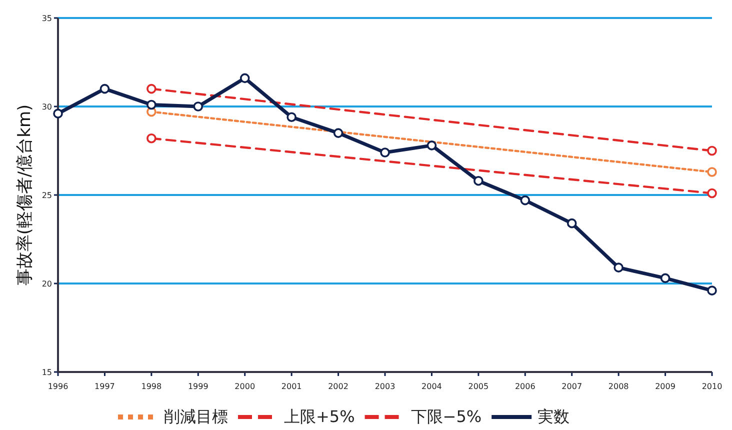 The width and height of the screenshot is (732, 430). Describe the element at coordinates (618, 386) in the screenshot. I see `x-tick-label: 2008` at that location.